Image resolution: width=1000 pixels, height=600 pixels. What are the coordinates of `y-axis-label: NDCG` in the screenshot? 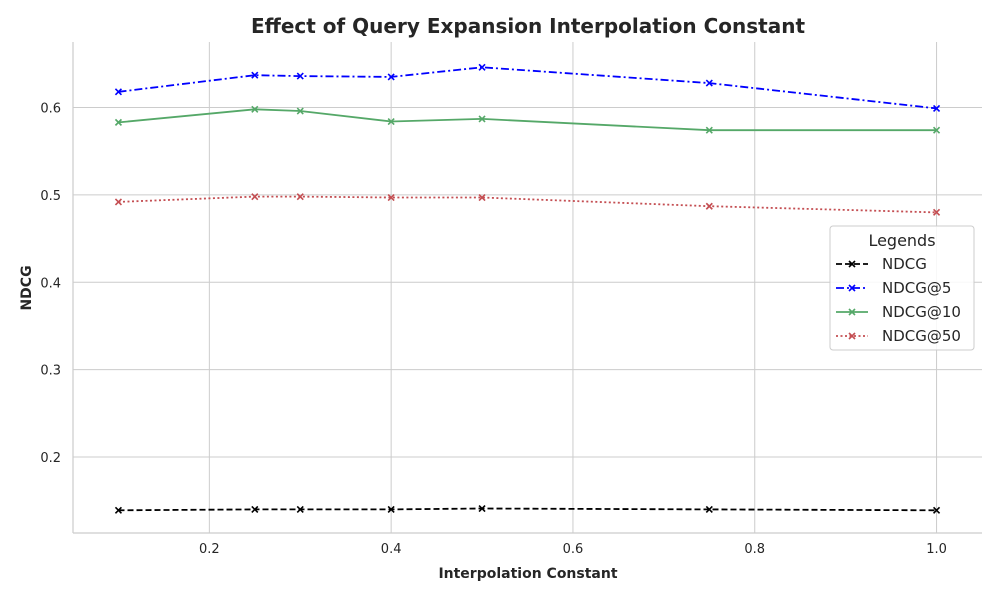 It's located at (27, 287).